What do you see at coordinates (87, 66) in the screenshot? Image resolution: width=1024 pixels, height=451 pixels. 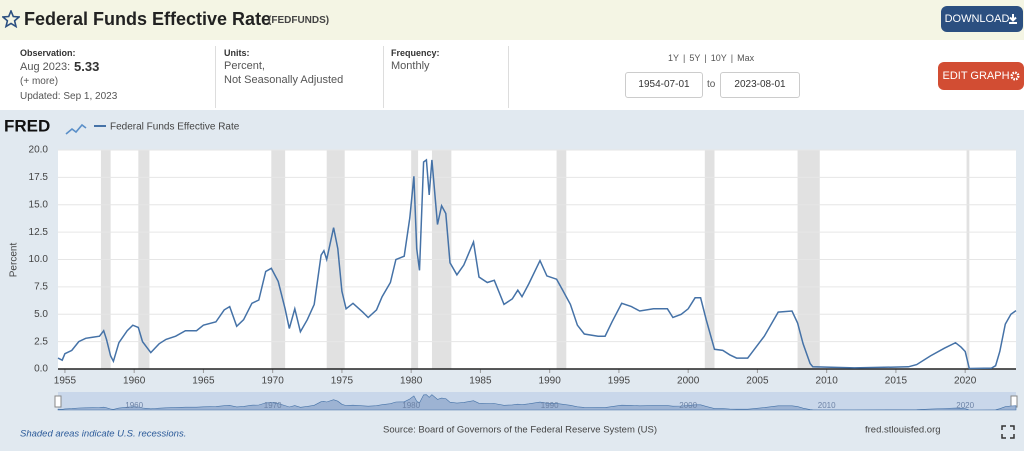 I see `obs-value: 5.33` at bounding box center [87, 66].